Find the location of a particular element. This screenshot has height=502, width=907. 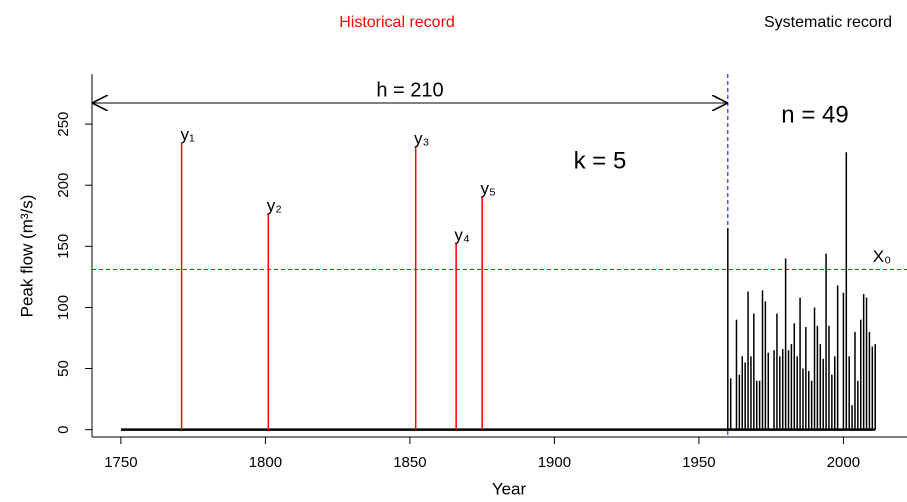

x-axis-label: Year is located at coordinates (509, 488).